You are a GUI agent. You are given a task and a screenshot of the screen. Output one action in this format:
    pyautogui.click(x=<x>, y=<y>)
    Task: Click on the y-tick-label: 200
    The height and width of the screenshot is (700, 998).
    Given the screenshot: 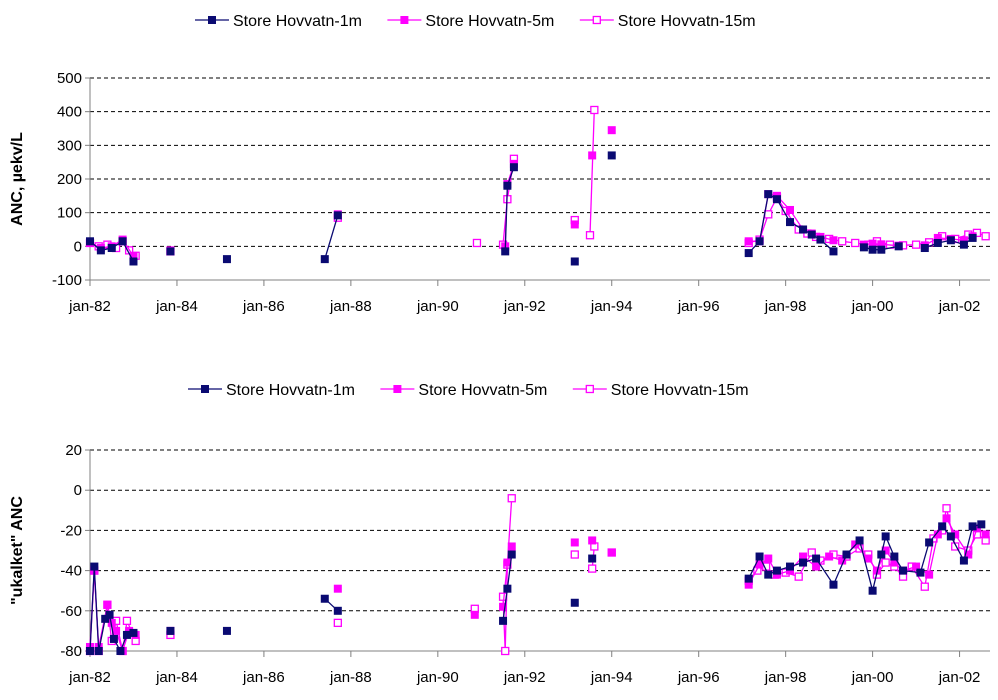 What is the action you would take?
    pyautogui.click(x=69, y=179)
    